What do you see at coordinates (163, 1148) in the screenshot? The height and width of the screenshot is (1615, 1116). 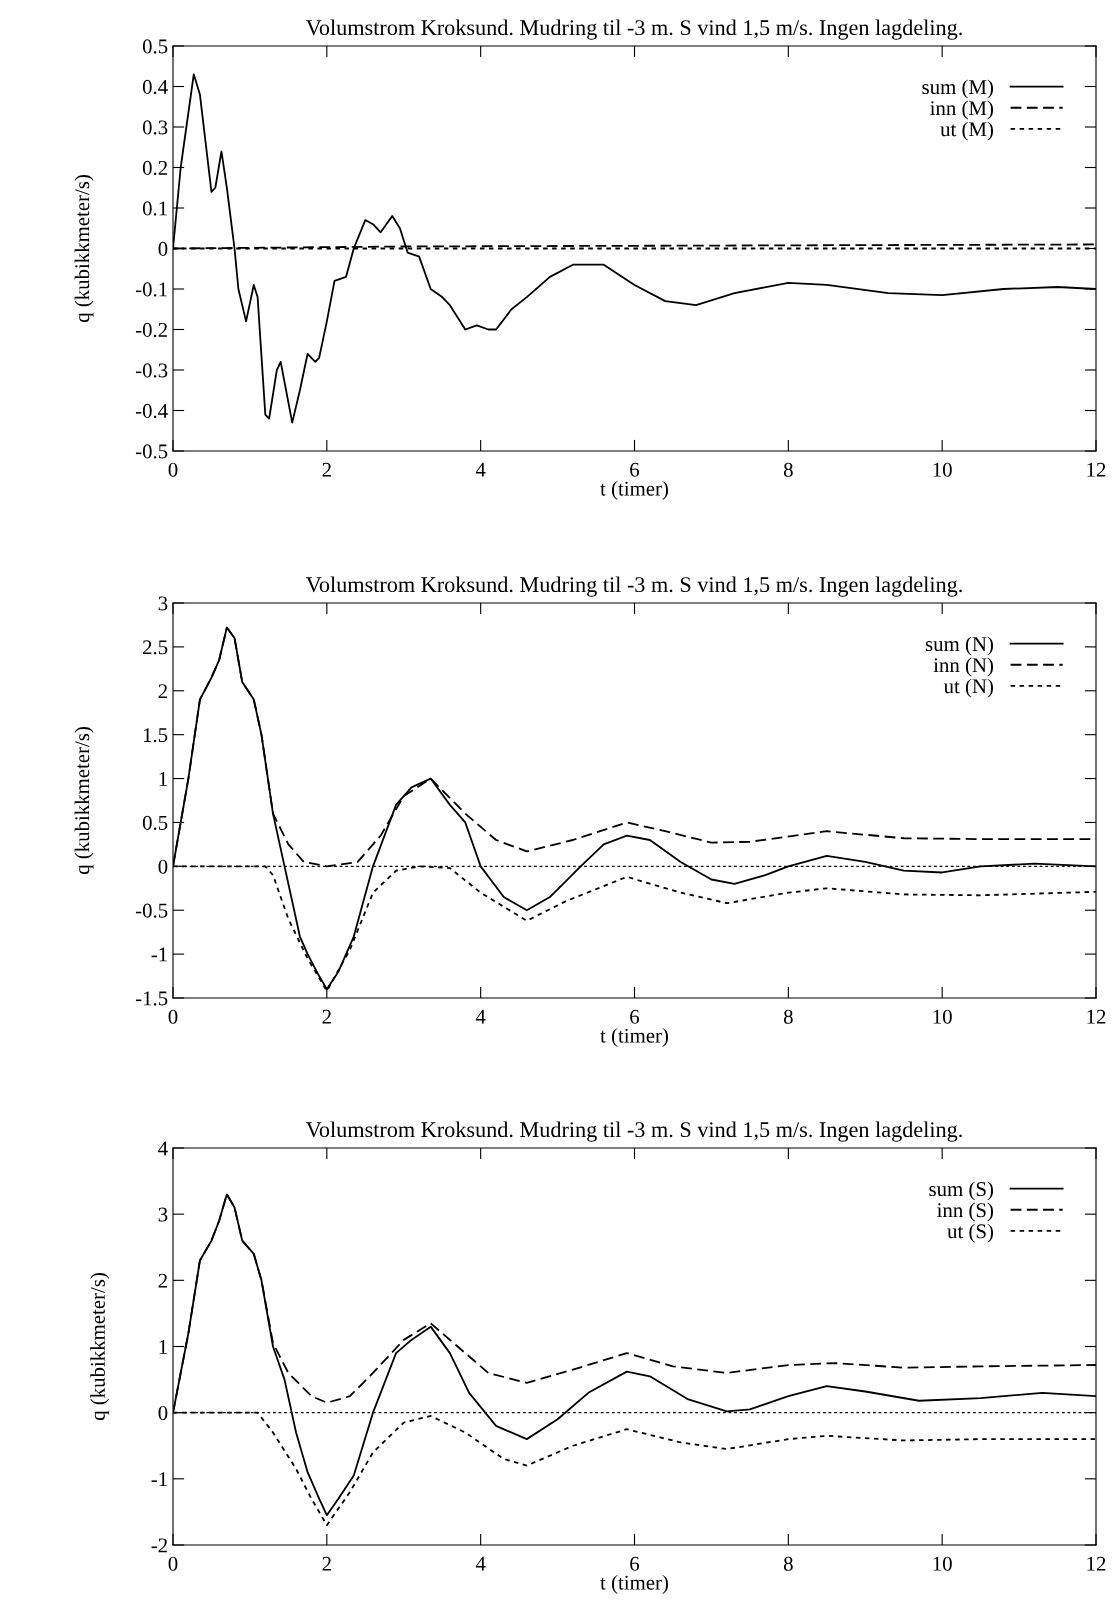 I see `y-tick-label: 4` at bounding box center [163, 1148].